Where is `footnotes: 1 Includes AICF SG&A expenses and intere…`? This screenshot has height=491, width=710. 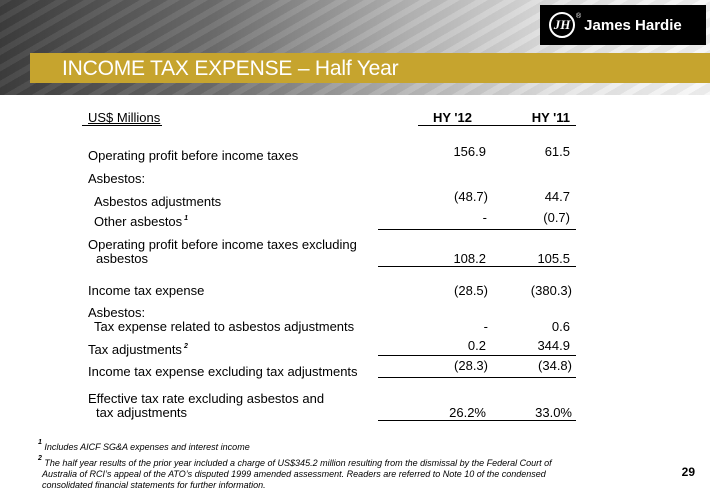 footnotes: 1 Includes AICF SG&A expenses and intere… is located at coordinates (316, 464).